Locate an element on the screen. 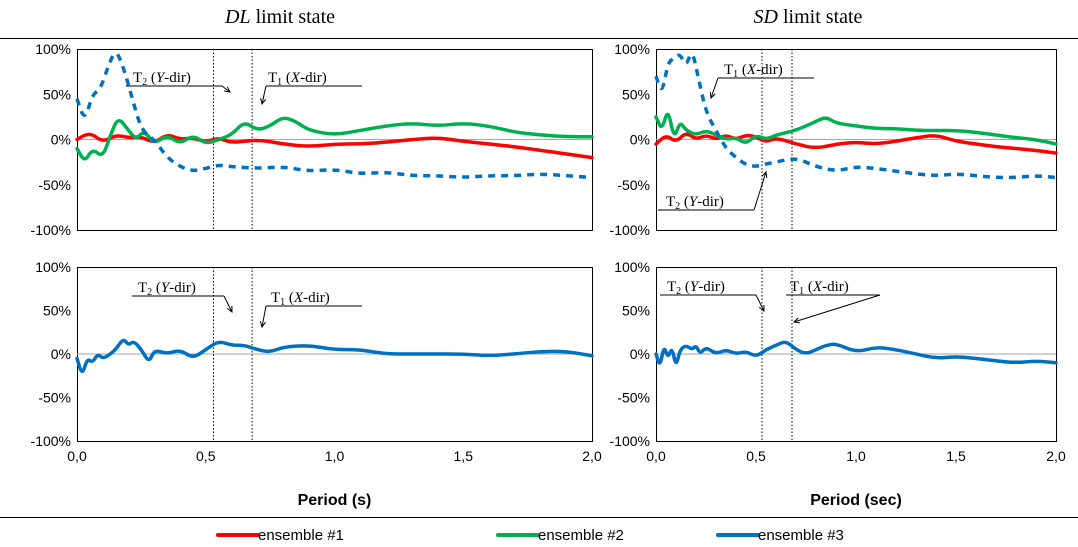  sd-title: SD limit state is located at coordinates (808, 17).